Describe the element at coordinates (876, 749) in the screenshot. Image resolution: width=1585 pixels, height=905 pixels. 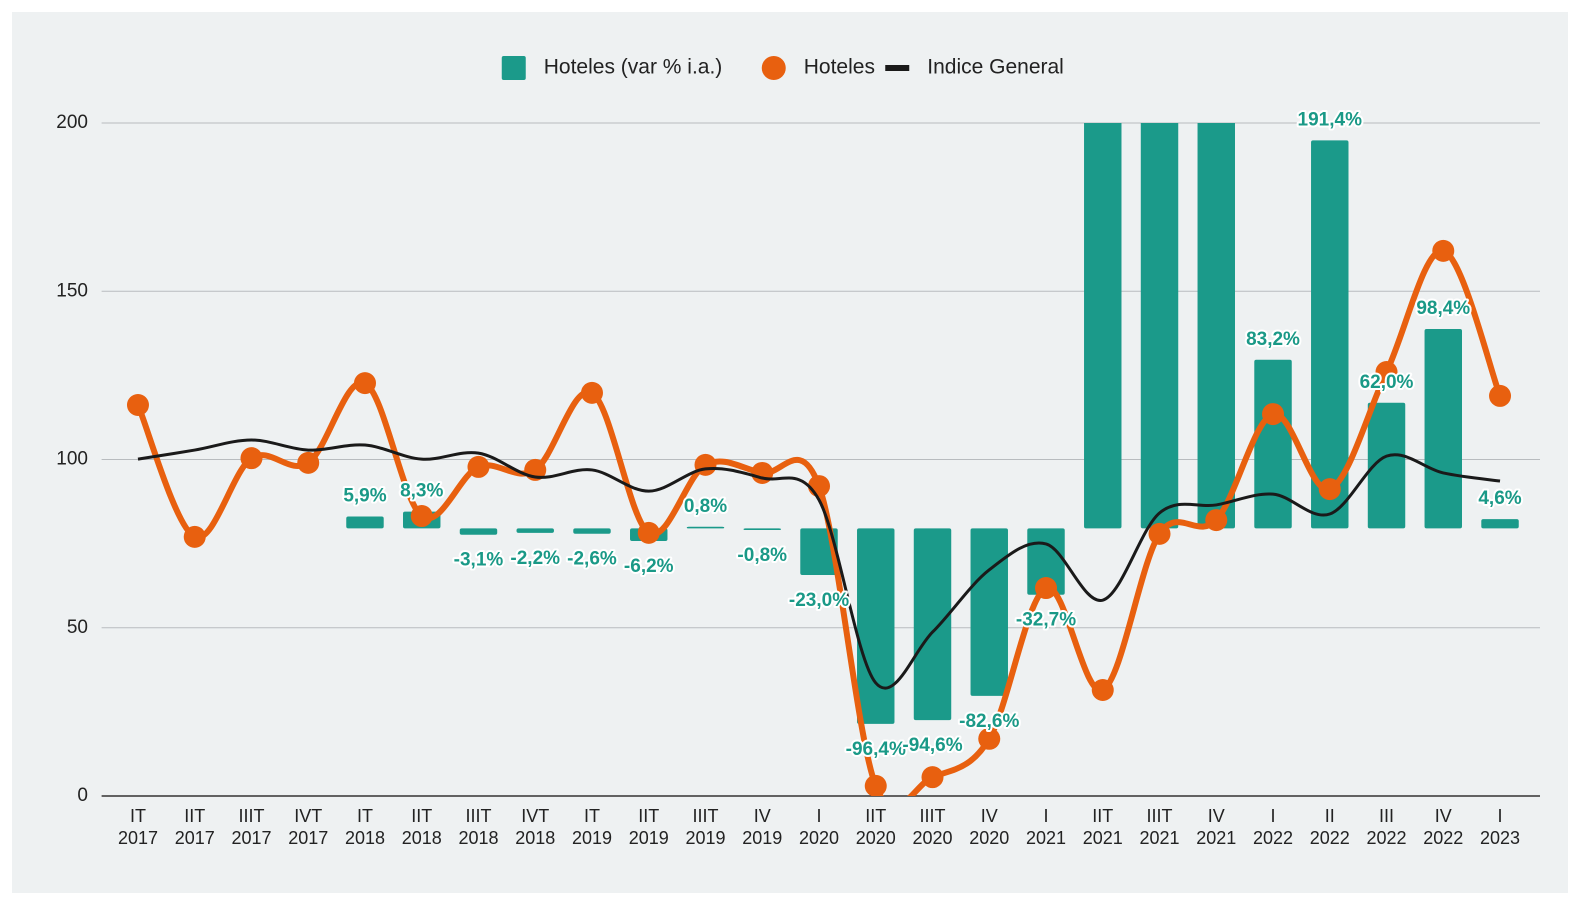
I see `data-label: -96,4%` at that location.